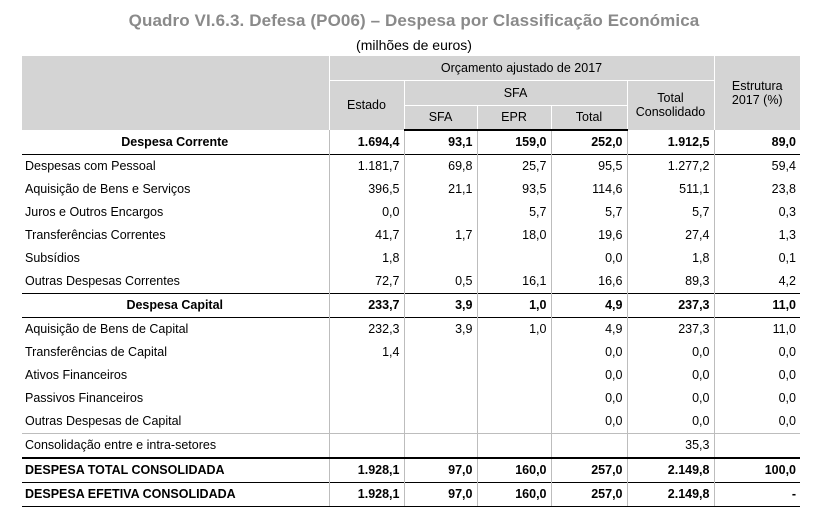 Image resolution: width=828 pixels, height=511 pixels. What do you see at coordinates (440, 165) in the screenshot?
I see `cell-sfa: 69,8` at bounding box center [440, 165].